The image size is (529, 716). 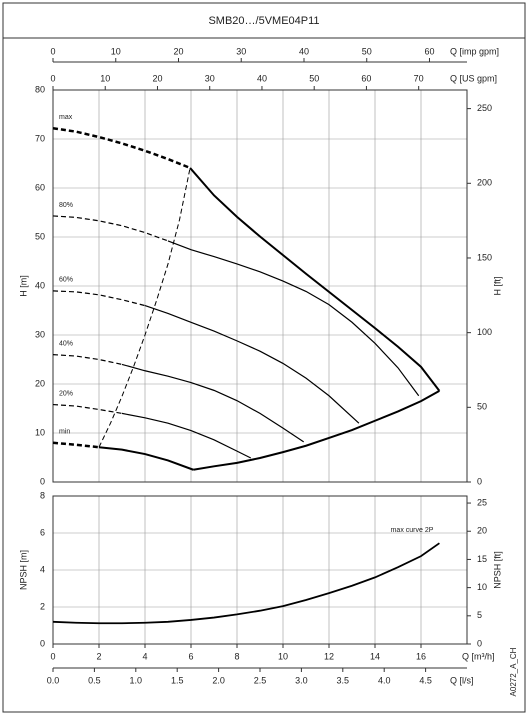 I want to click on x-tick-label: 4, so click(x=144, y=656).